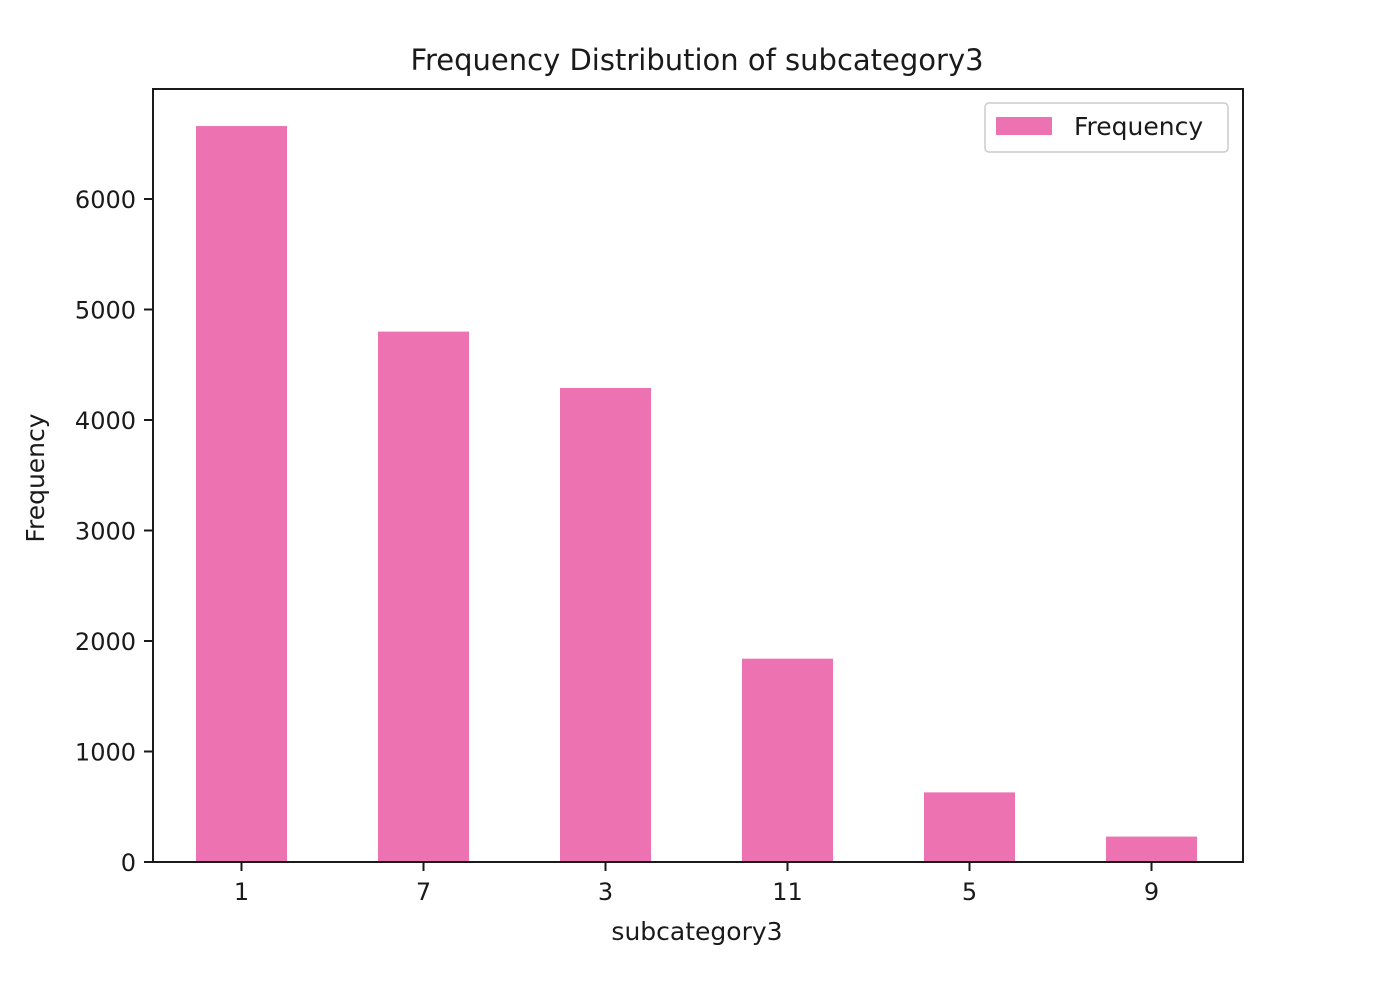  Describe the element at coordinates (105, 753) in the screenshot. I see `y-tick-label: 1000` at that location.